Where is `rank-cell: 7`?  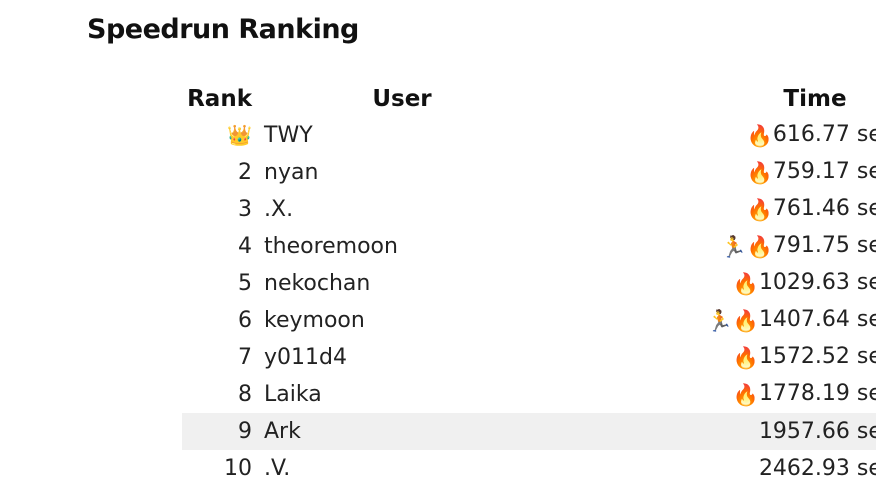
rank-cell: 7 is located at coordinates (245, 357).